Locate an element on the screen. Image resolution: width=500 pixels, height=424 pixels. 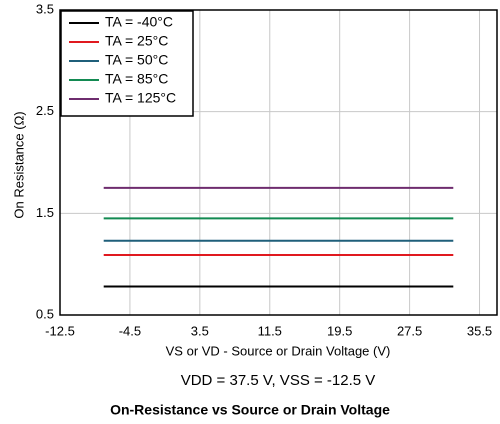
legend-label: TA = 125°C is located at coordinates (140, 98).